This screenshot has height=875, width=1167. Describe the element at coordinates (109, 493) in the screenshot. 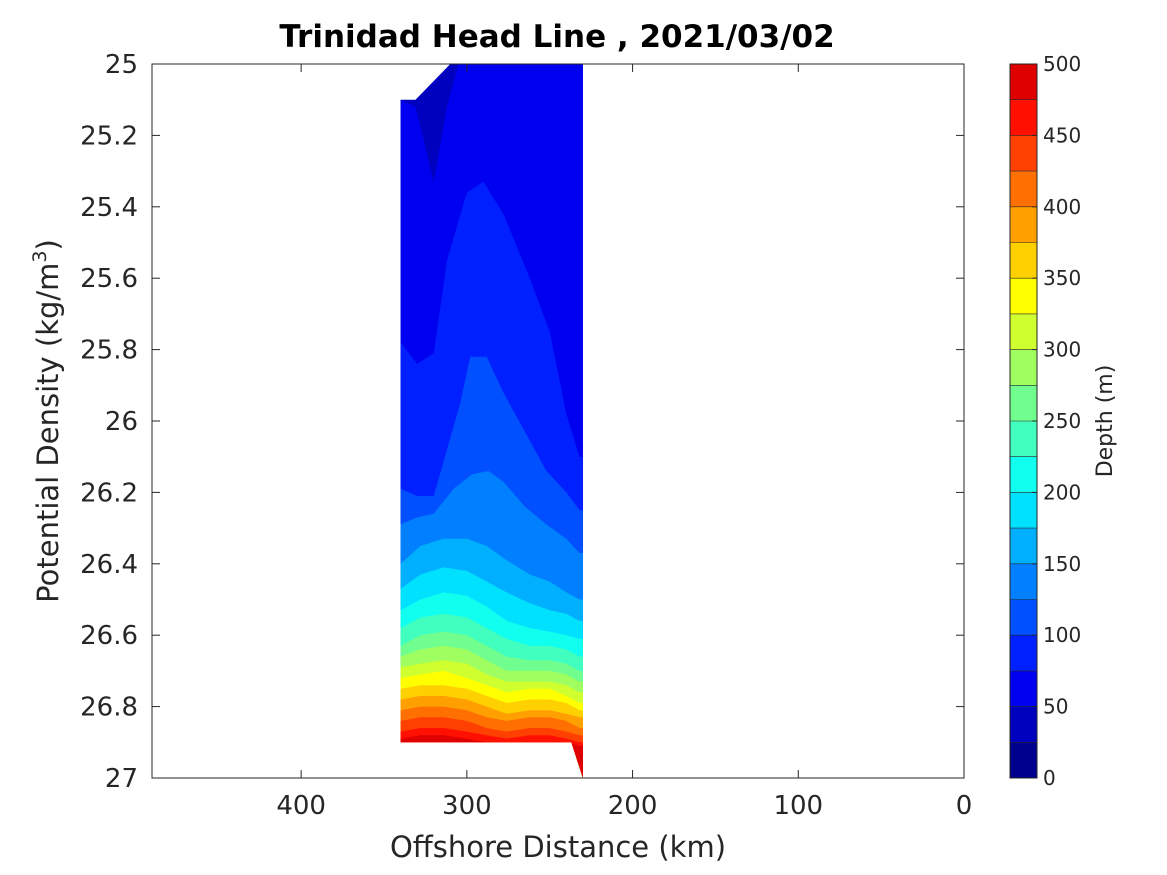

I see `y-tick-label: 26.2` at that location.